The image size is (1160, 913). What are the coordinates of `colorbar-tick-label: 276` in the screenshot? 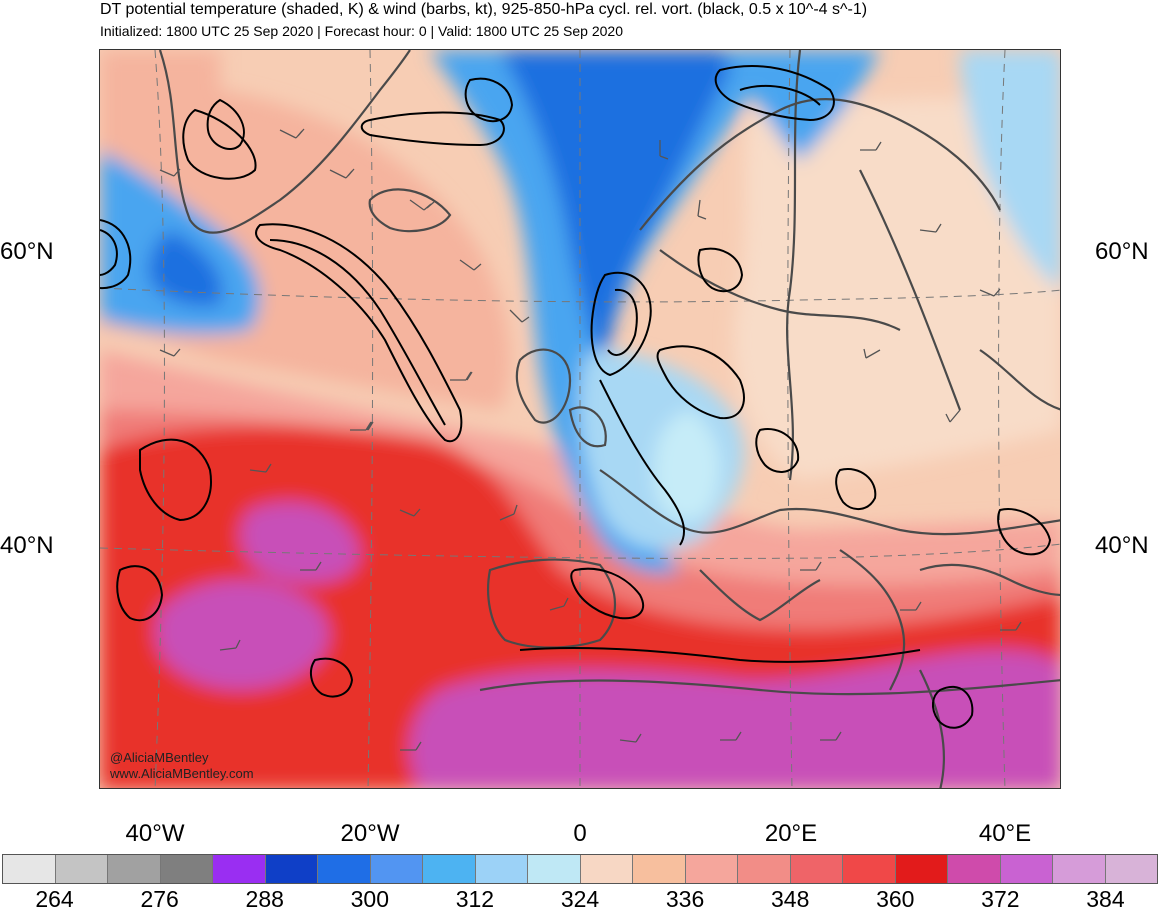 It's located at (159, 899).